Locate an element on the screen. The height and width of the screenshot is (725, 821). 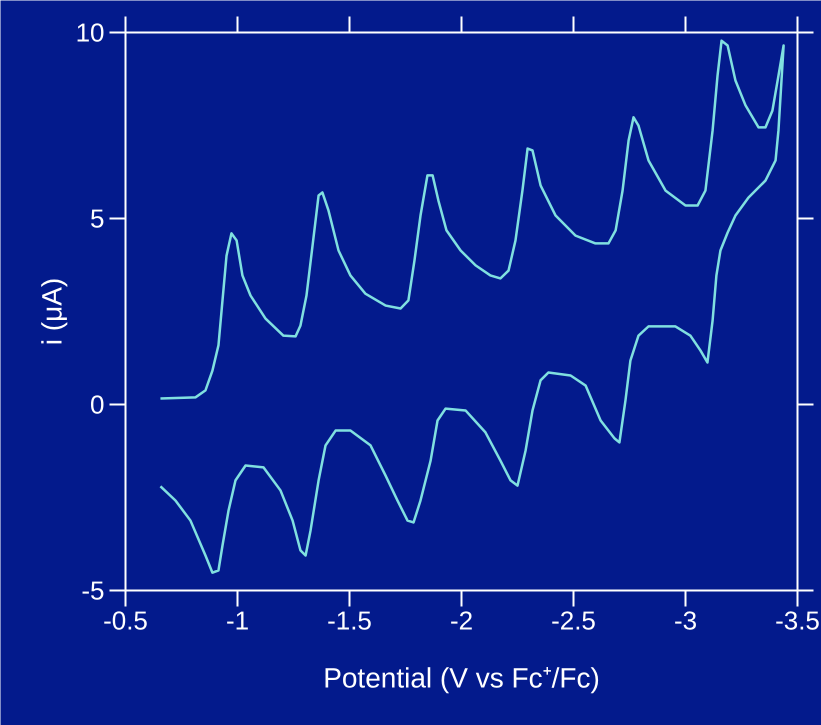
y-tick-label: 5 is located at coordinates (97, 219).